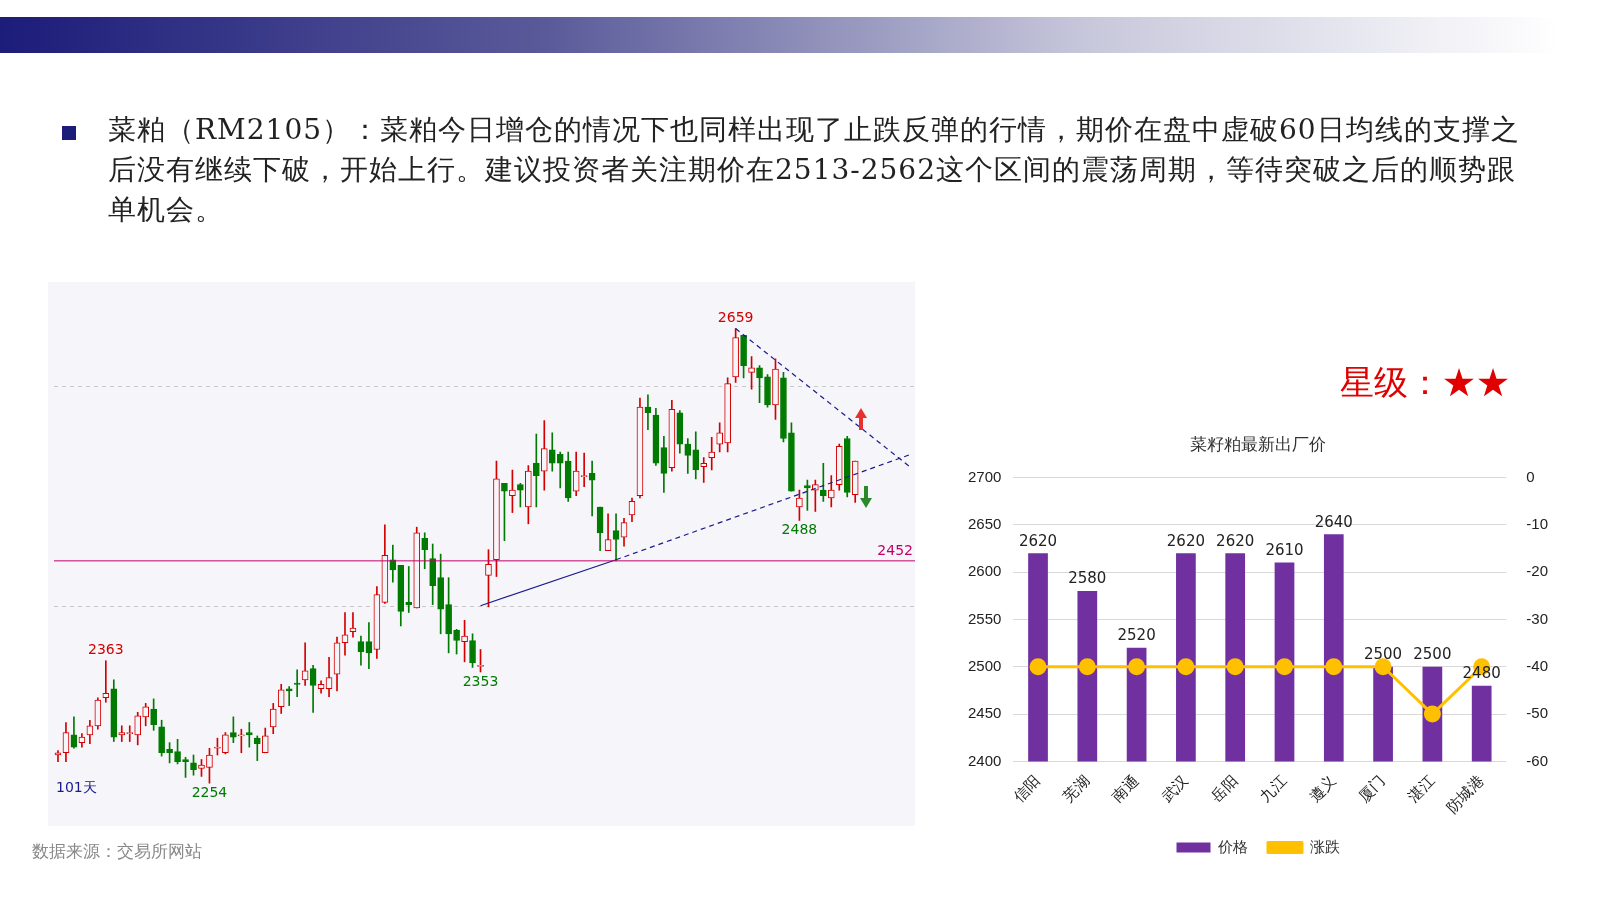  I want to click on y2-tick-label: -10, so click(1537, 523).